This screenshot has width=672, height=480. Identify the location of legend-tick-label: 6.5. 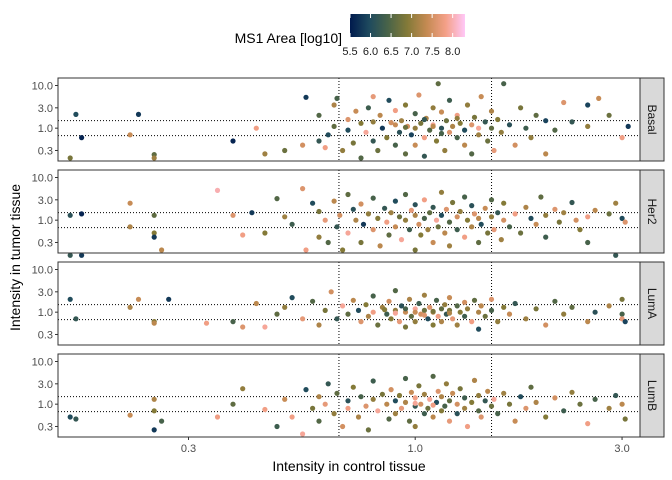
(390, 52).